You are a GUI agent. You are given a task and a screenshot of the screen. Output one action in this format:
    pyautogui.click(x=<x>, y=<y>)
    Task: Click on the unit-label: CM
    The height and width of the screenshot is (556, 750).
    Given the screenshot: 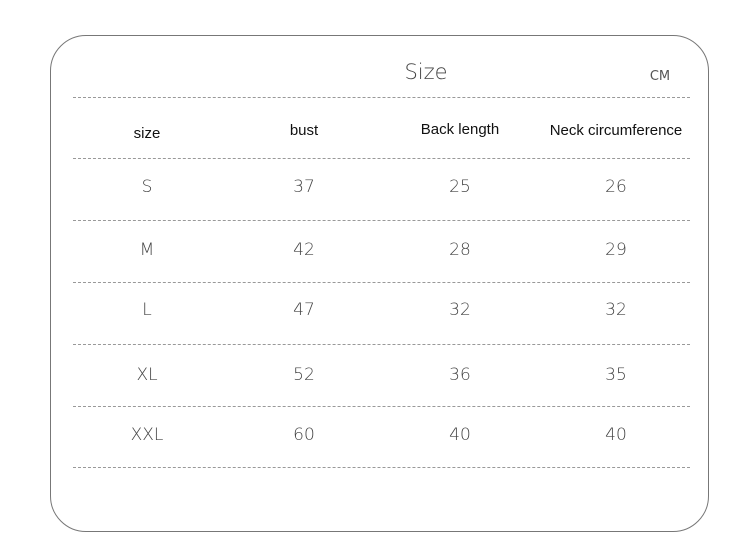 What is the action you would take?
    pyautogui.click(x=660, y=76)
    